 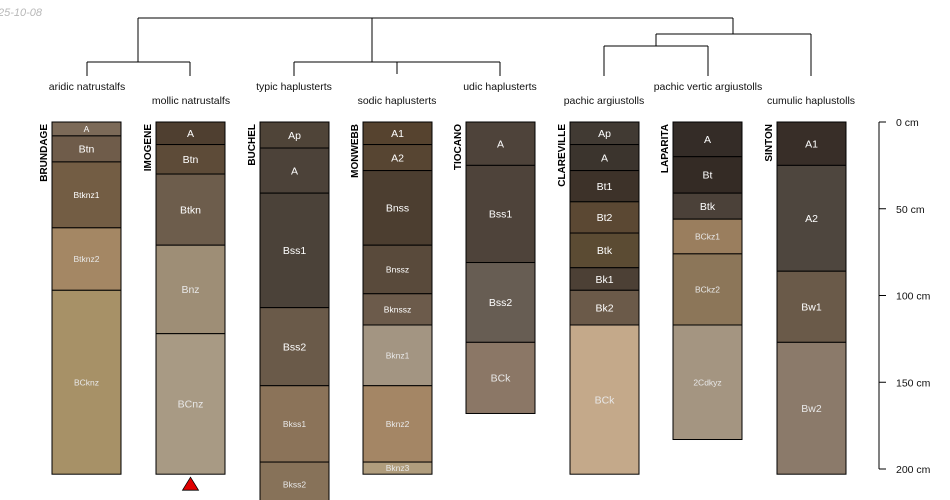 What do you see at coordinates (294, 485) in the screenshot?
I see `horizon-label: Bkss2` at bounding box center [294, 485].